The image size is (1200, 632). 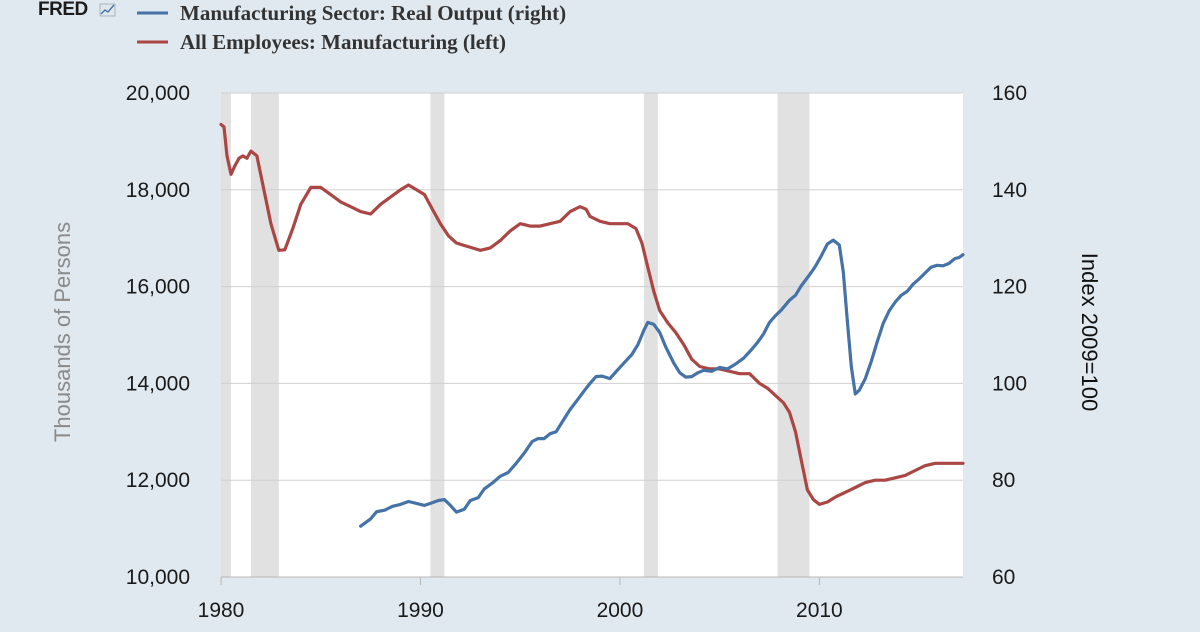 I want to click on x-tick-label: 2000, so click(x=620, y=610).